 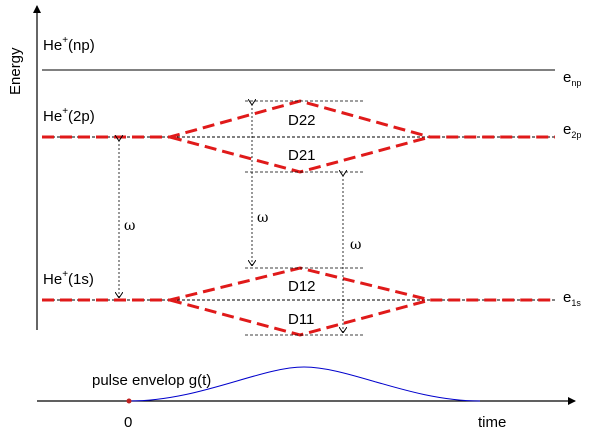 I want to click on omega-label-bare: ω, so click(x=129, y=226).